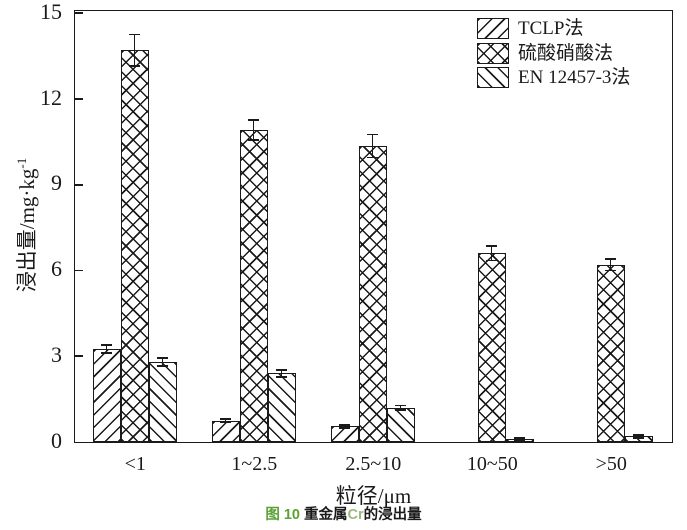 The height and width of the screenshot is (530, 687). Describe the element at coordinates (392, 515) in the screenshot. I see `figure-caption-segment: 的浸出量` at that location.